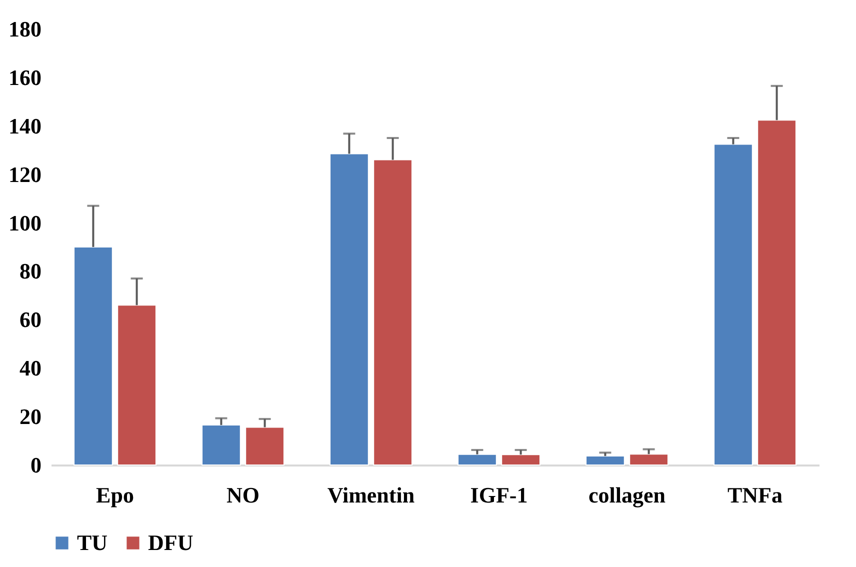 This screenshot has width=856, height=567. Describe the element at coordinates (31, 271) in the screenshot. I see `y-tick-label: 80` at that location.